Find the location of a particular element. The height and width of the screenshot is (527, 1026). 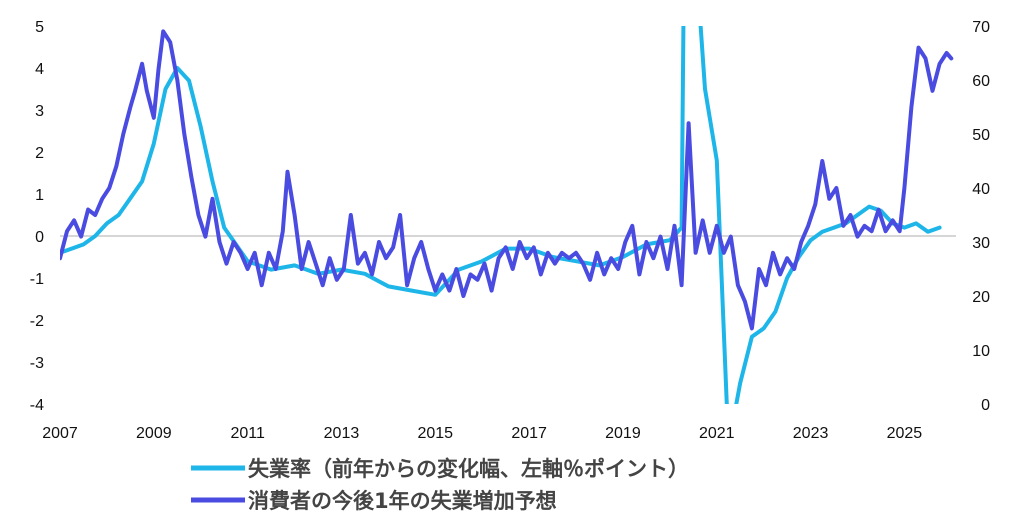

legend-item-expectations: 消費者の今後1年の失業増加予想 is located at coordinates (374, 501).